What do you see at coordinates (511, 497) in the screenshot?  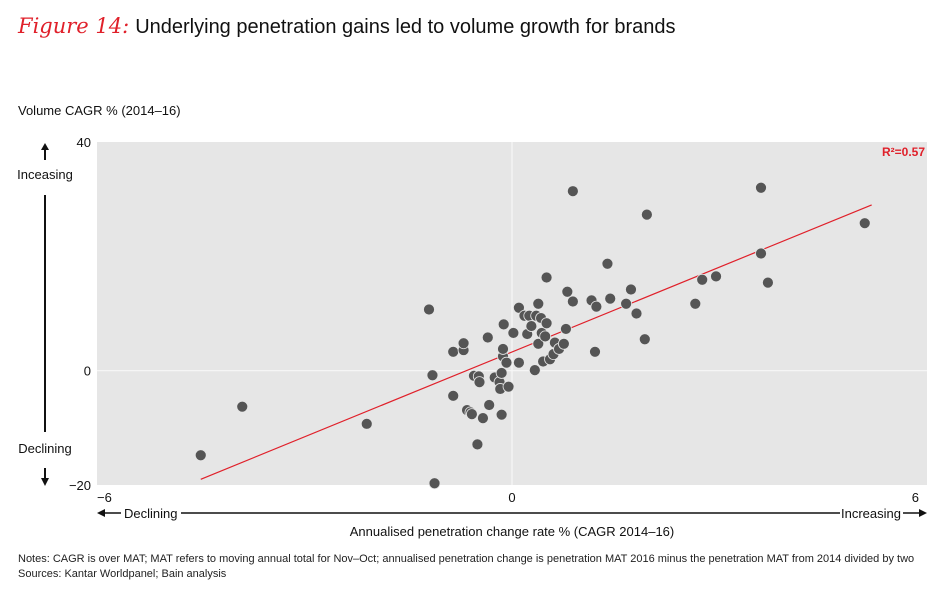 I see `x-tick-label: 0` at bounding box center [511, 497].